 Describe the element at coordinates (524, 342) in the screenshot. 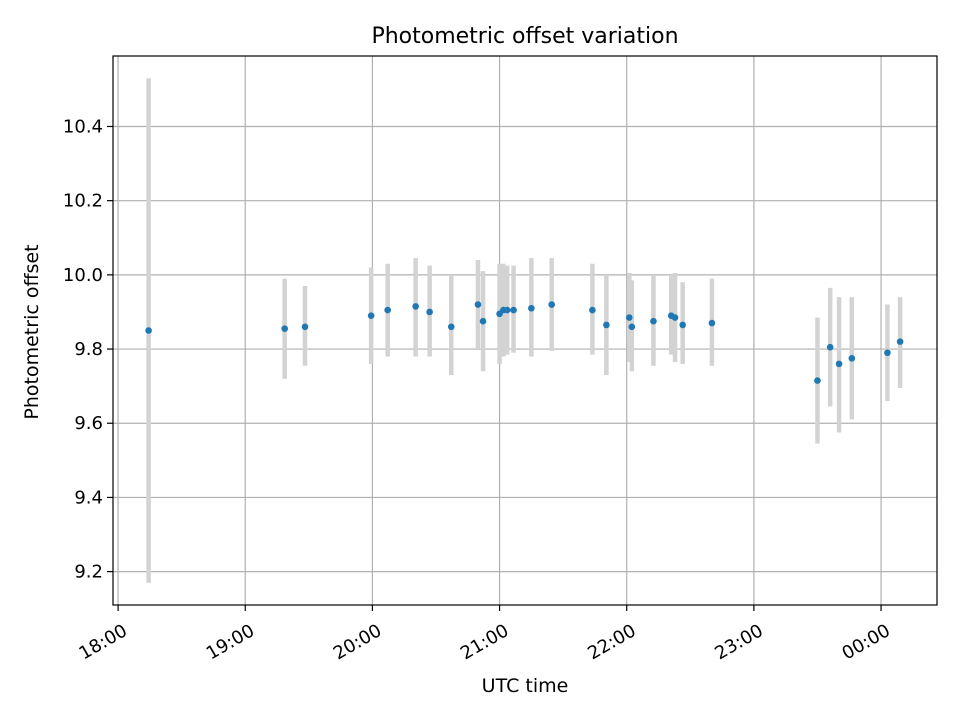

I see `data-points` at that location.